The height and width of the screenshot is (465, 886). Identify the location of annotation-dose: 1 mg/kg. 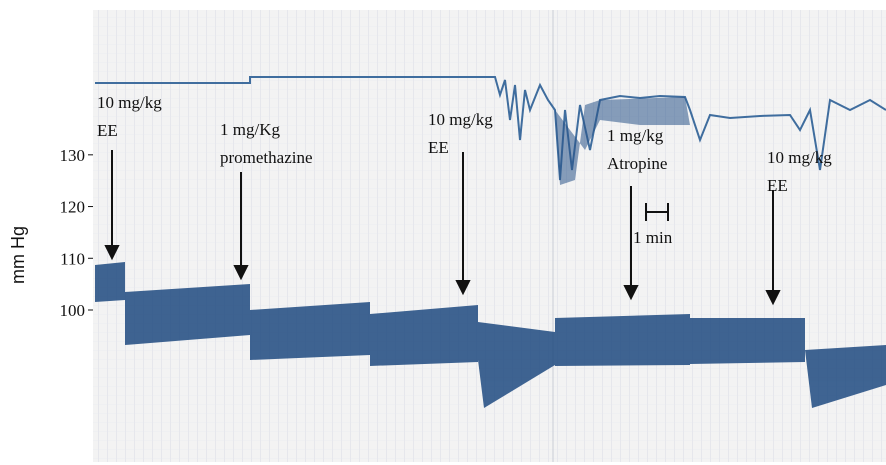
(635, 135).